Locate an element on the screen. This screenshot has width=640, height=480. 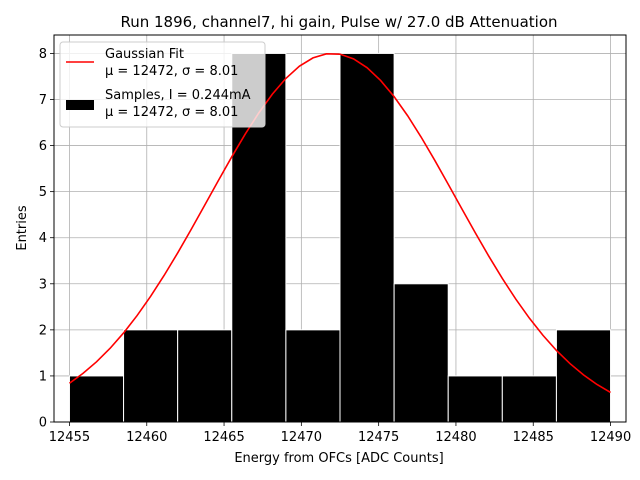
x-tick-label: 12475 is located at coordinates (378, 437).